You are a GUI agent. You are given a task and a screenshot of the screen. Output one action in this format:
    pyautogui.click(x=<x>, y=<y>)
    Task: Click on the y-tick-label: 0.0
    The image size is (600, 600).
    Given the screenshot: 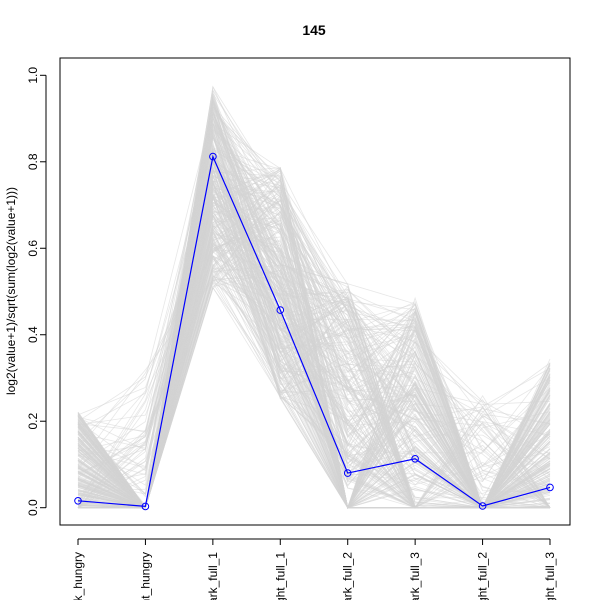 What is the action you would take?
    pyautogui.click(x=33, y=507)
    